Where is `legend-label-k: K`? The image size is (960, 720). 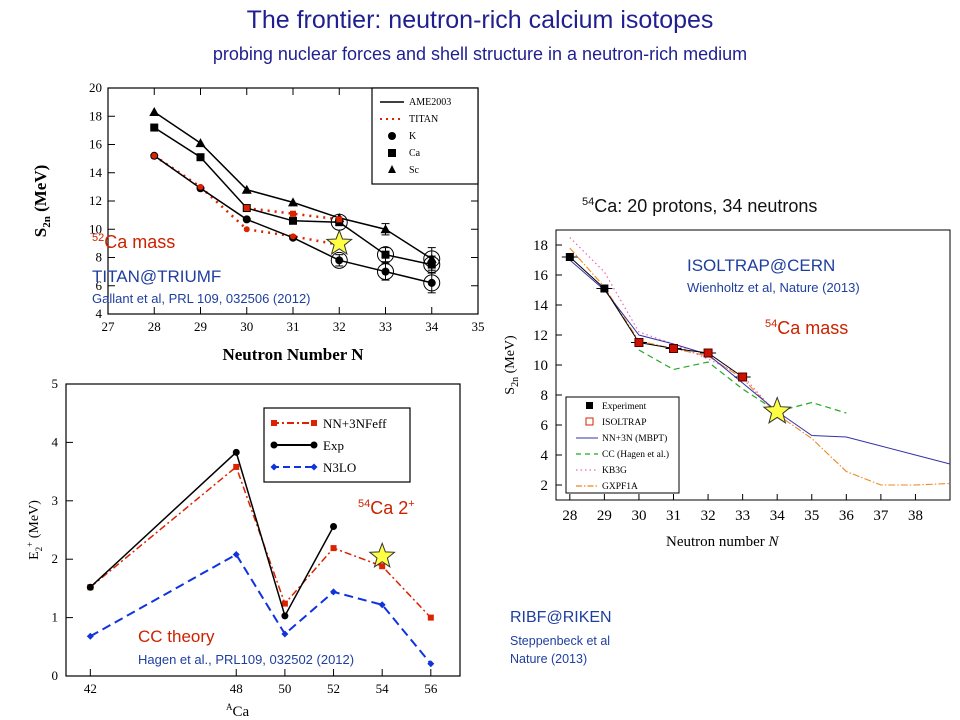 legend-label-k: K is located at coordinates (413, 136).